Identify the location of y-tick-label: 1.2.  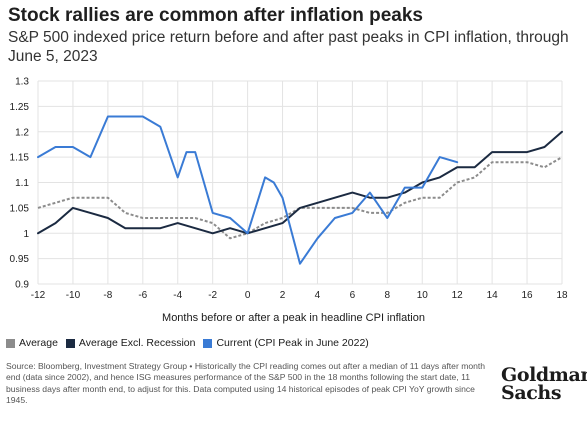
(22, 132).